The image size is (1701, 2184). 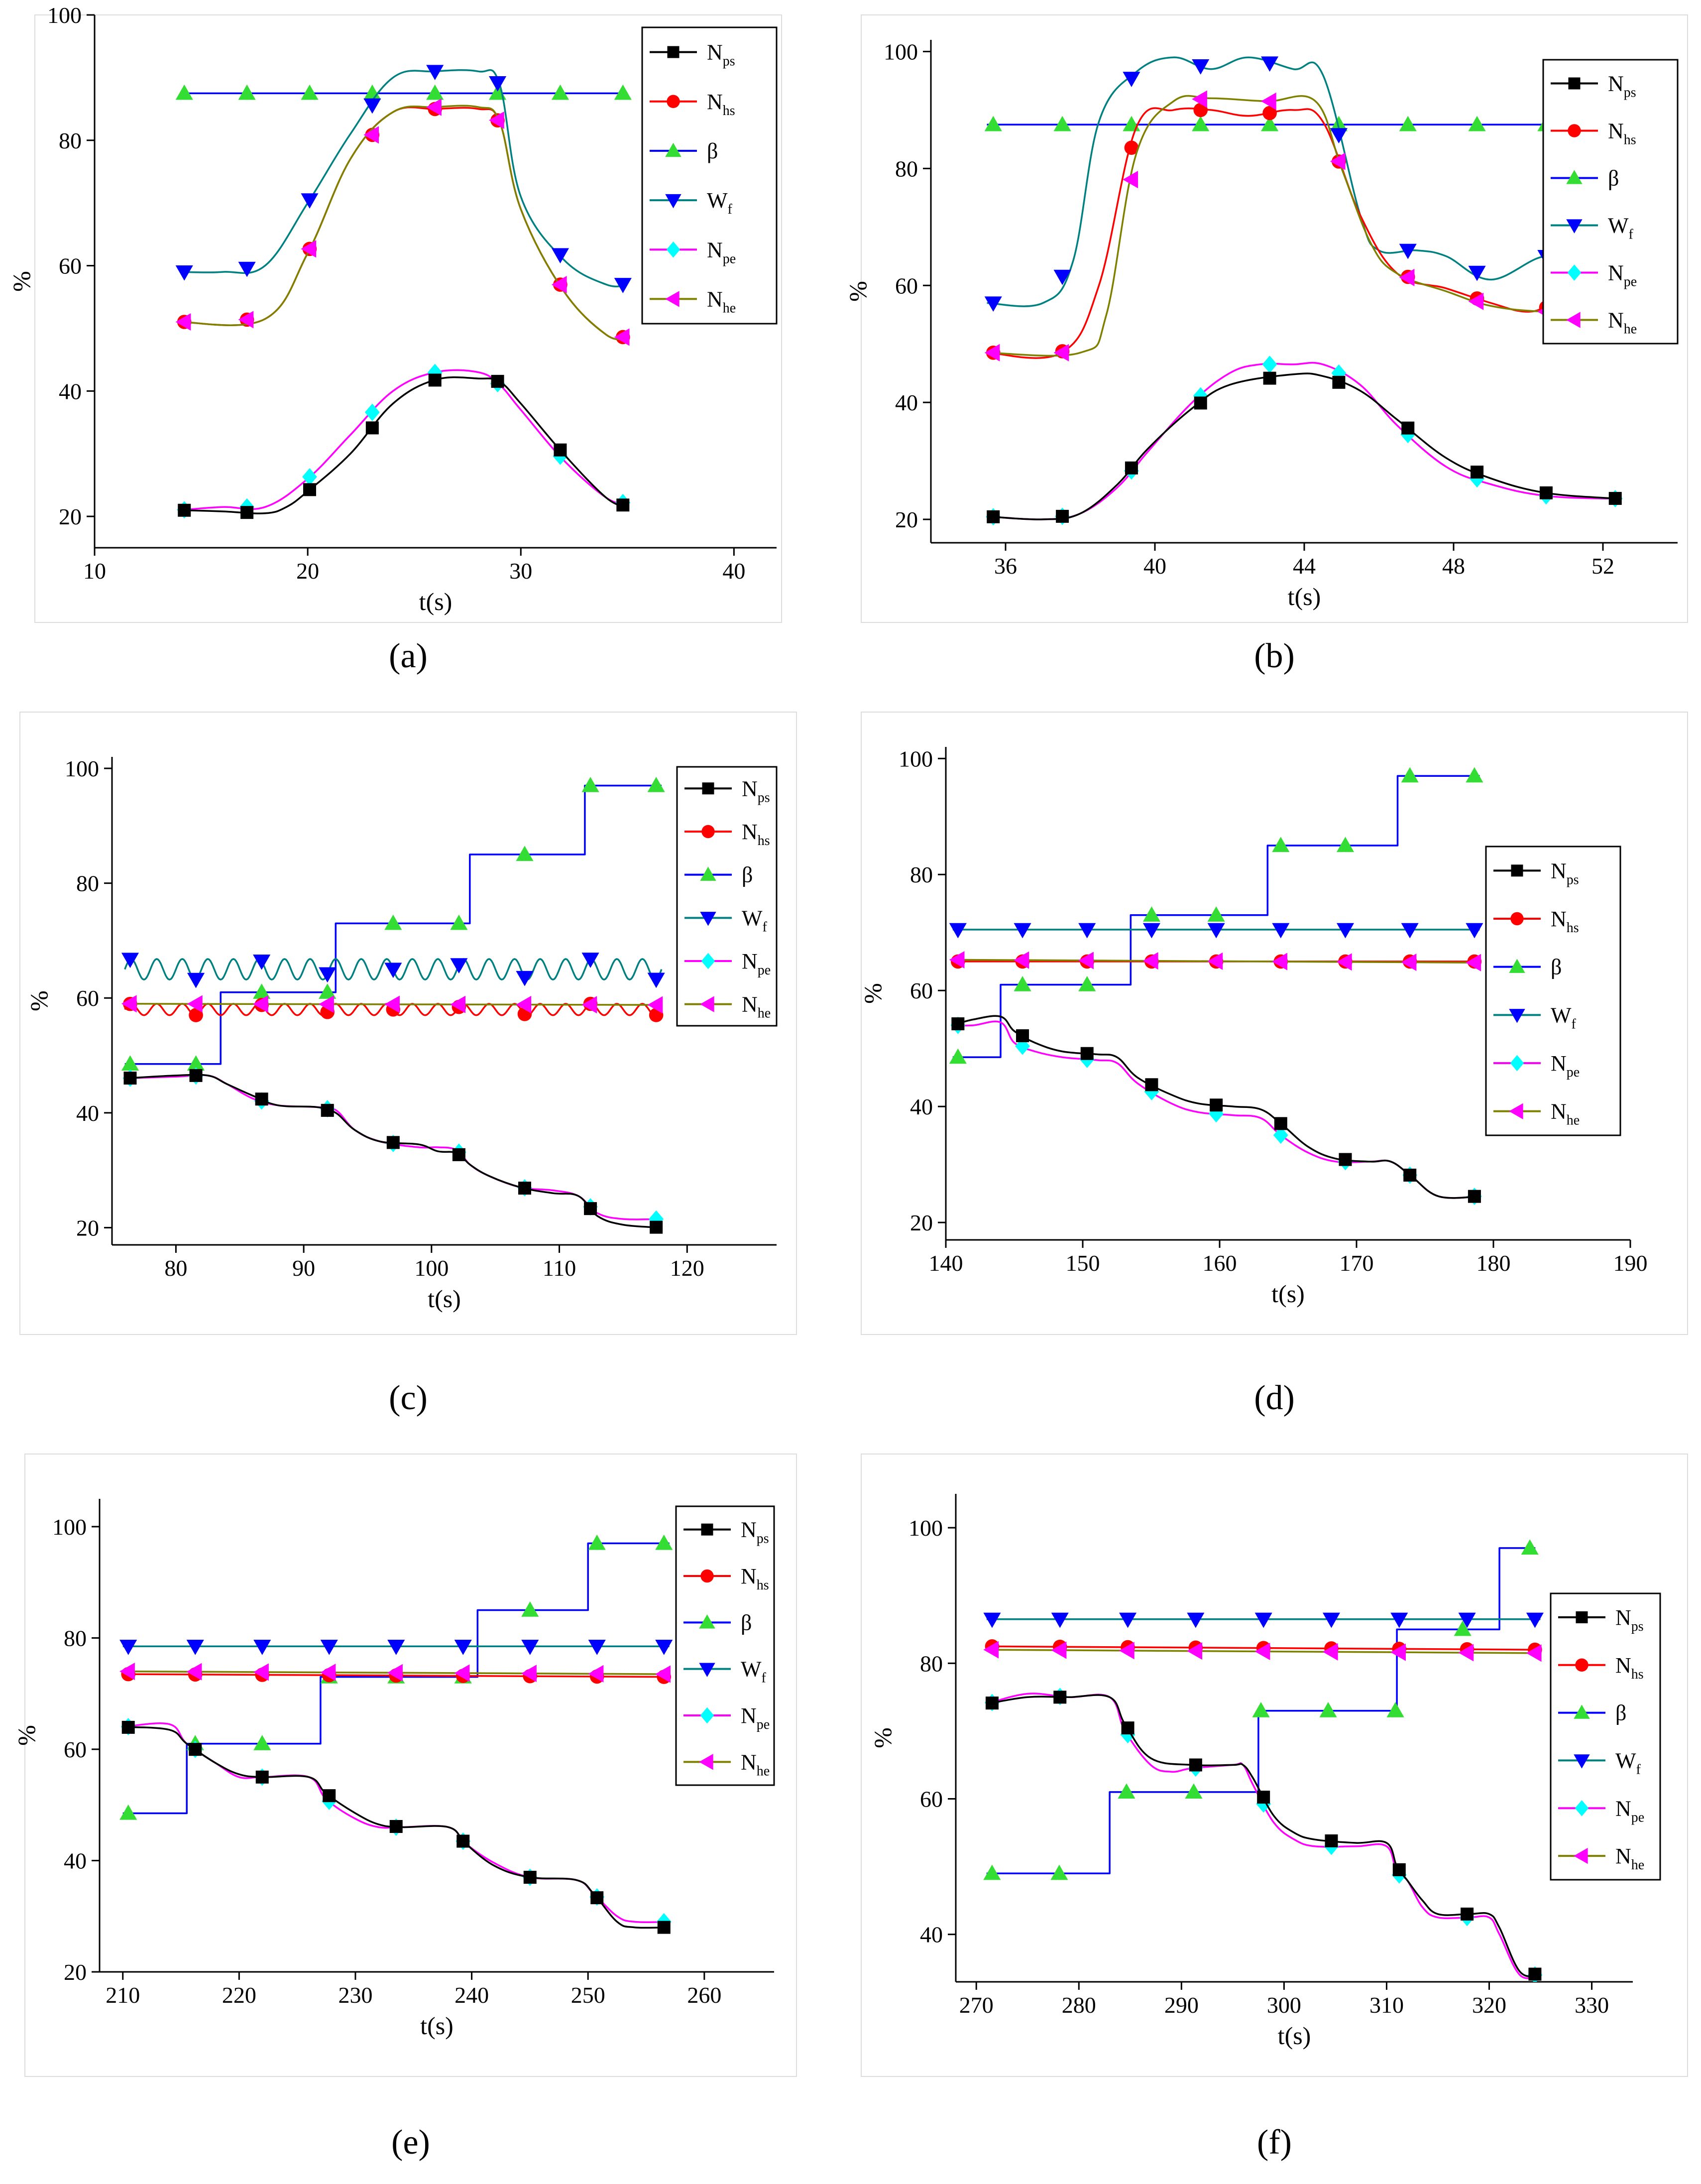 I want to click on x-tick-label: 48, so click(x=1454, y=566).